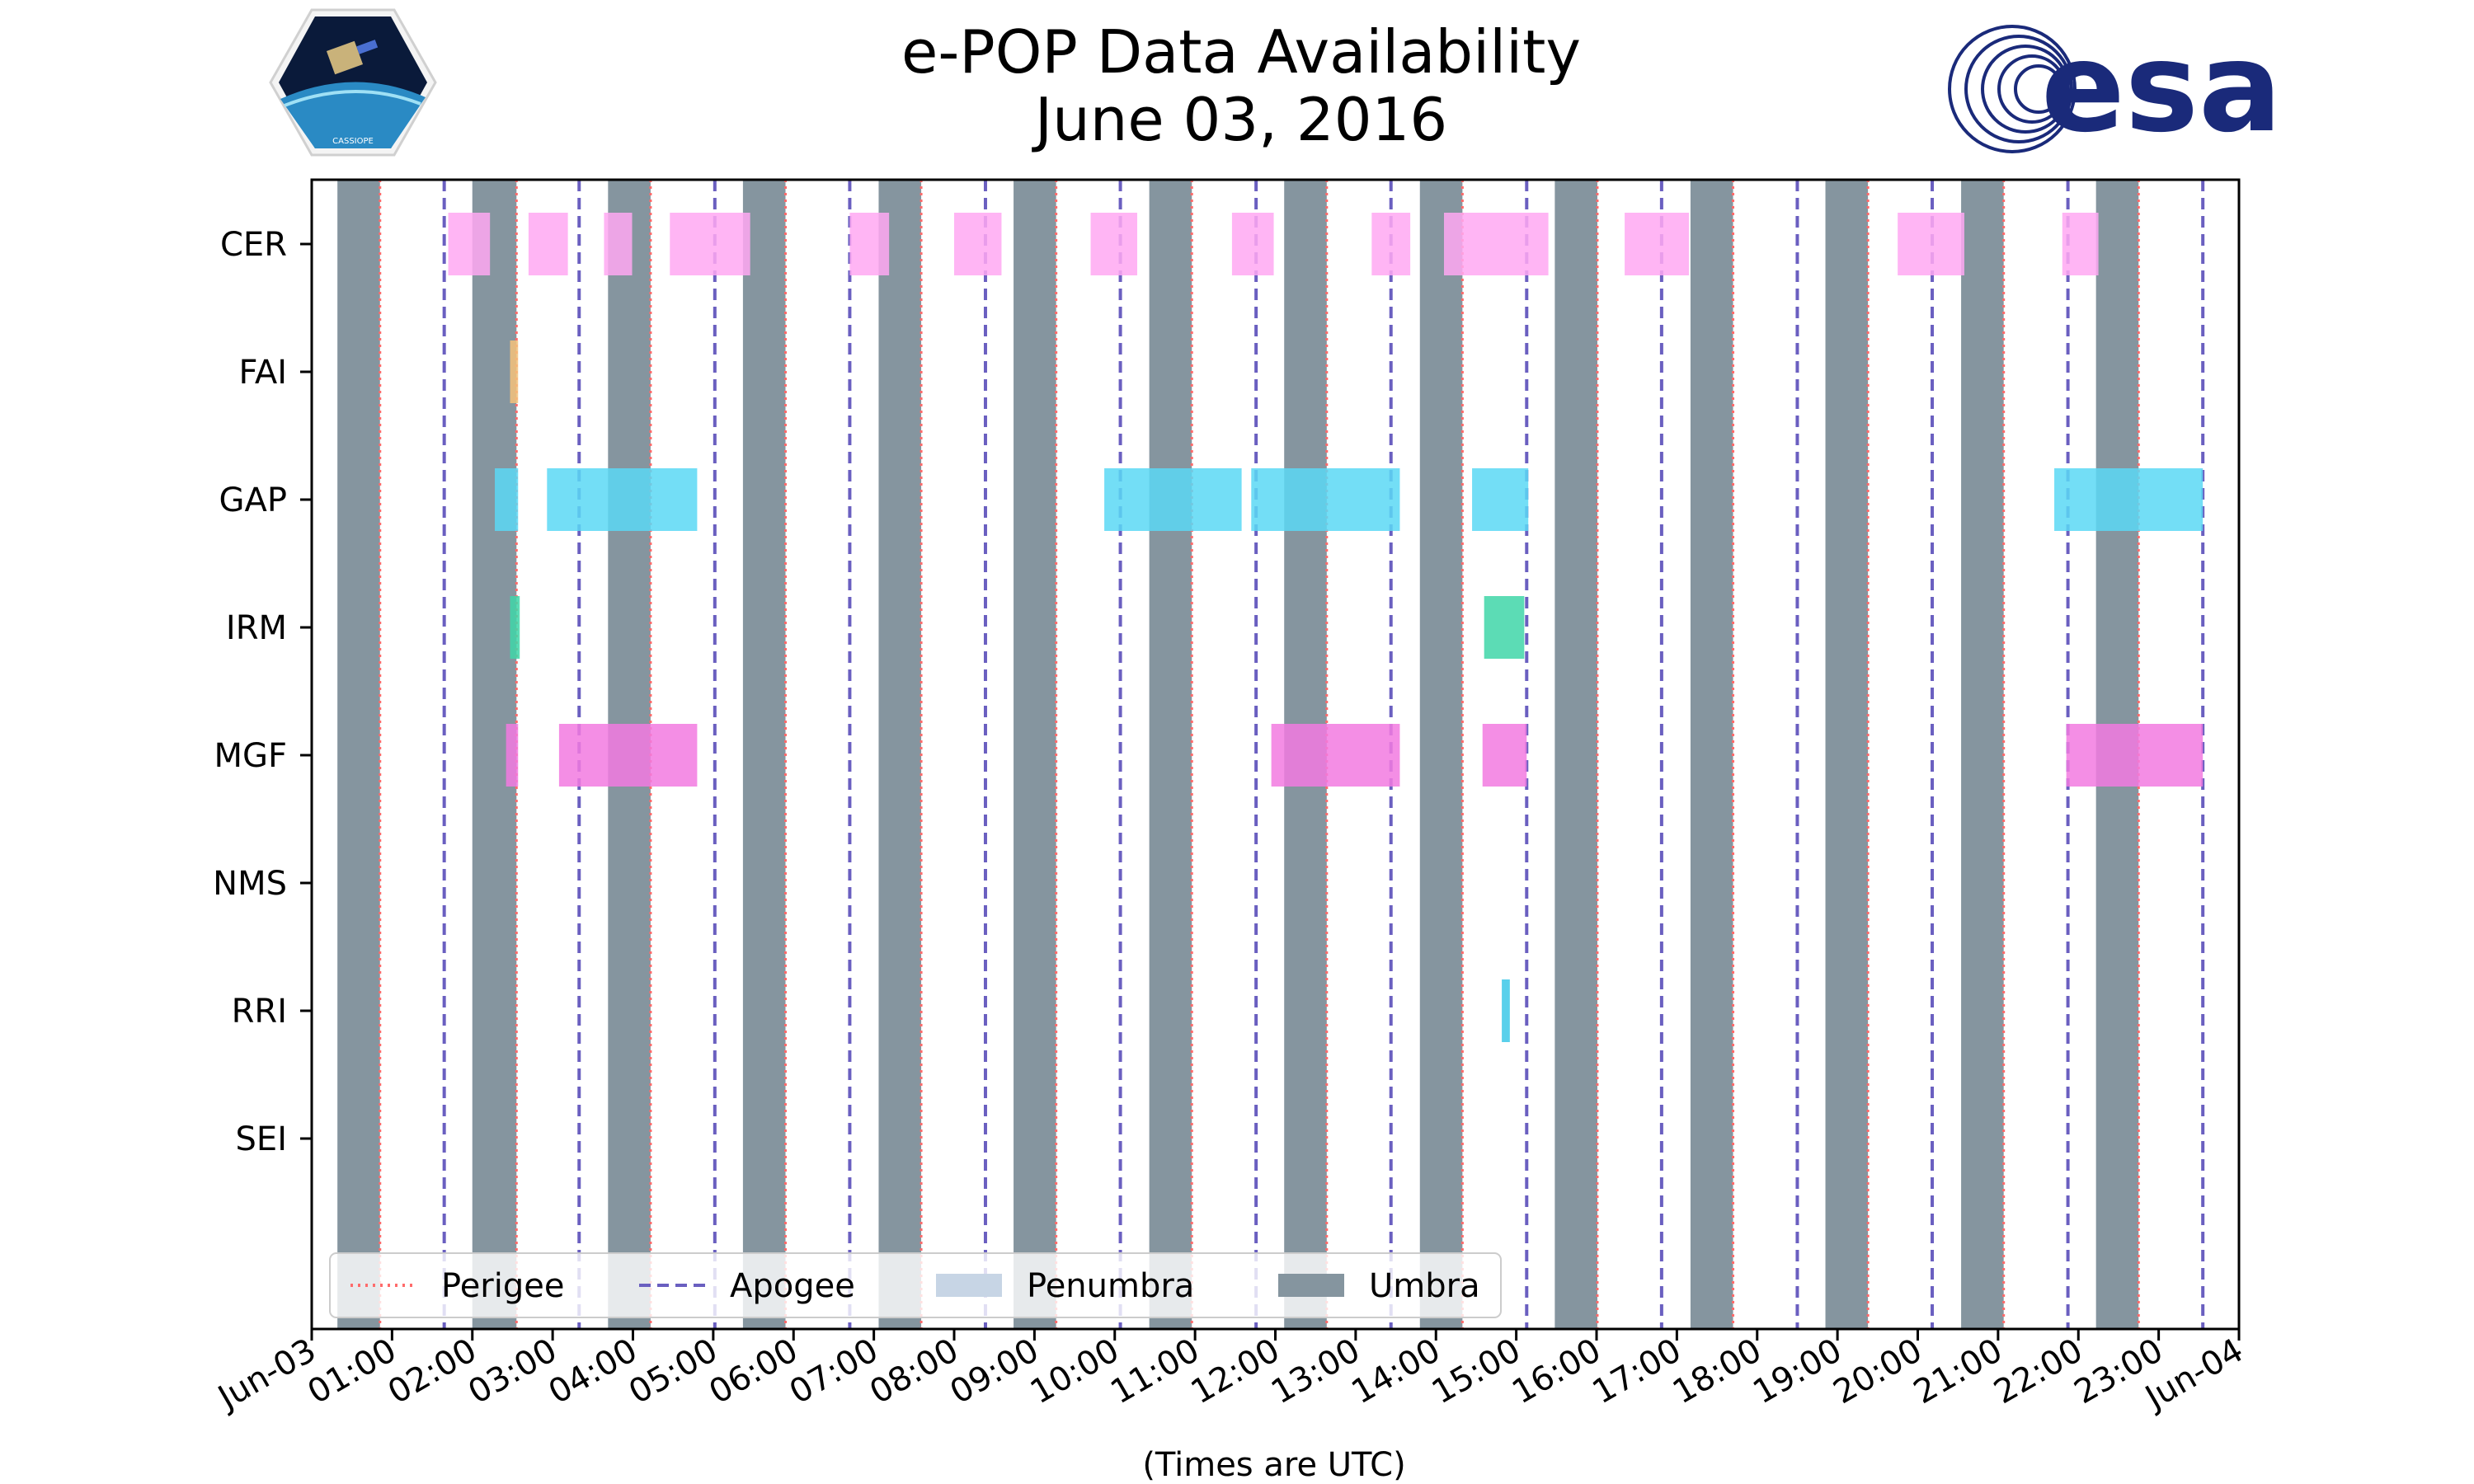  I want to click on x-tick-label: 16:00, so click(1556, 1371).